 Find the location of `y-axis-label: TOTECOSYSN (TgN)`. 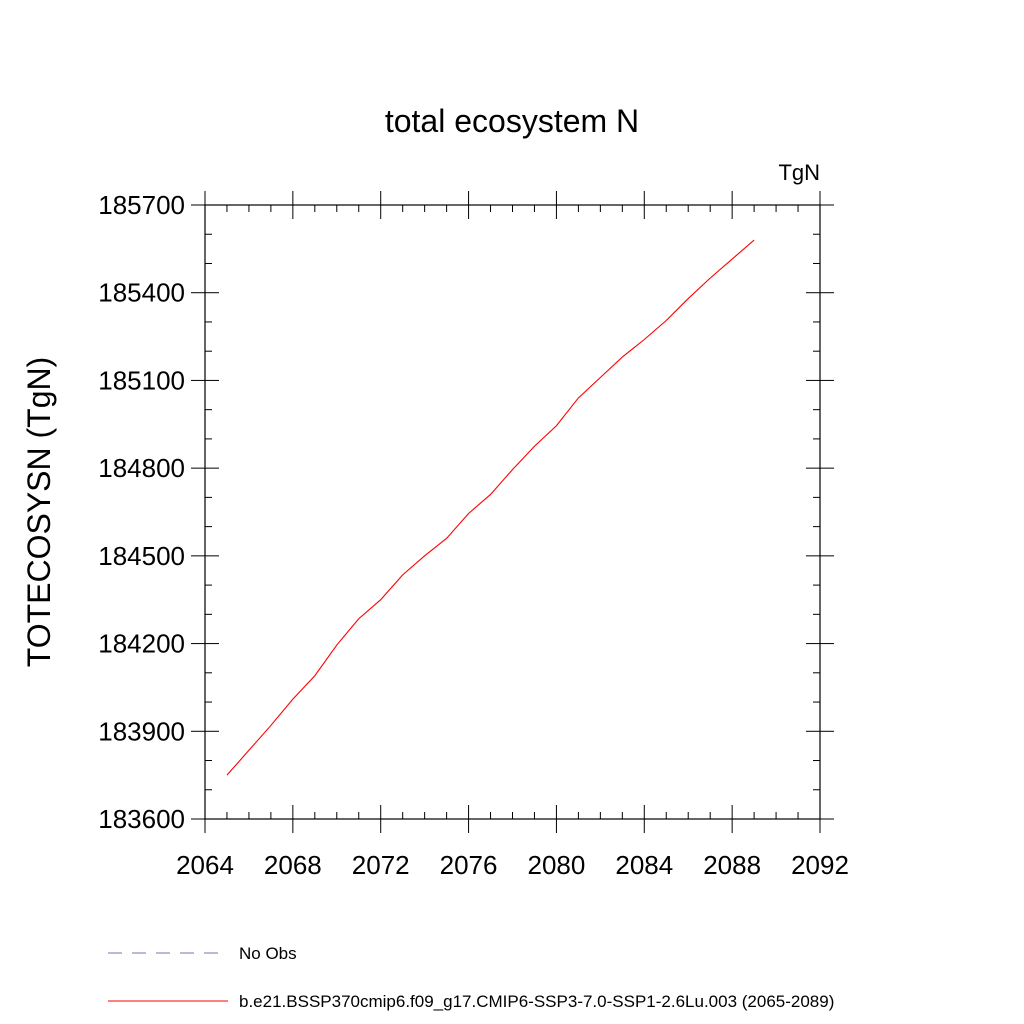

y-axis-label: TOTECOSYSN (TgN) is located at coordinates (39, 512).